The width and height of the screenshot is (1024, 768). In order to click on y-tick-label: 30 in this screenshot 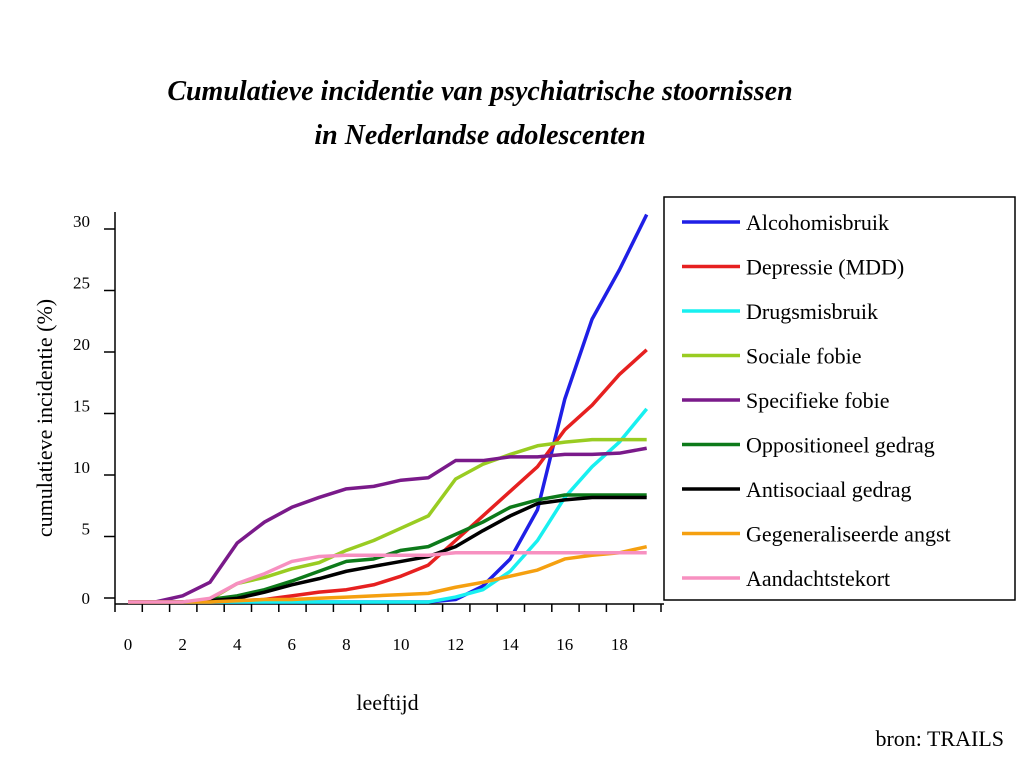, I will do `click(81, 221)`.